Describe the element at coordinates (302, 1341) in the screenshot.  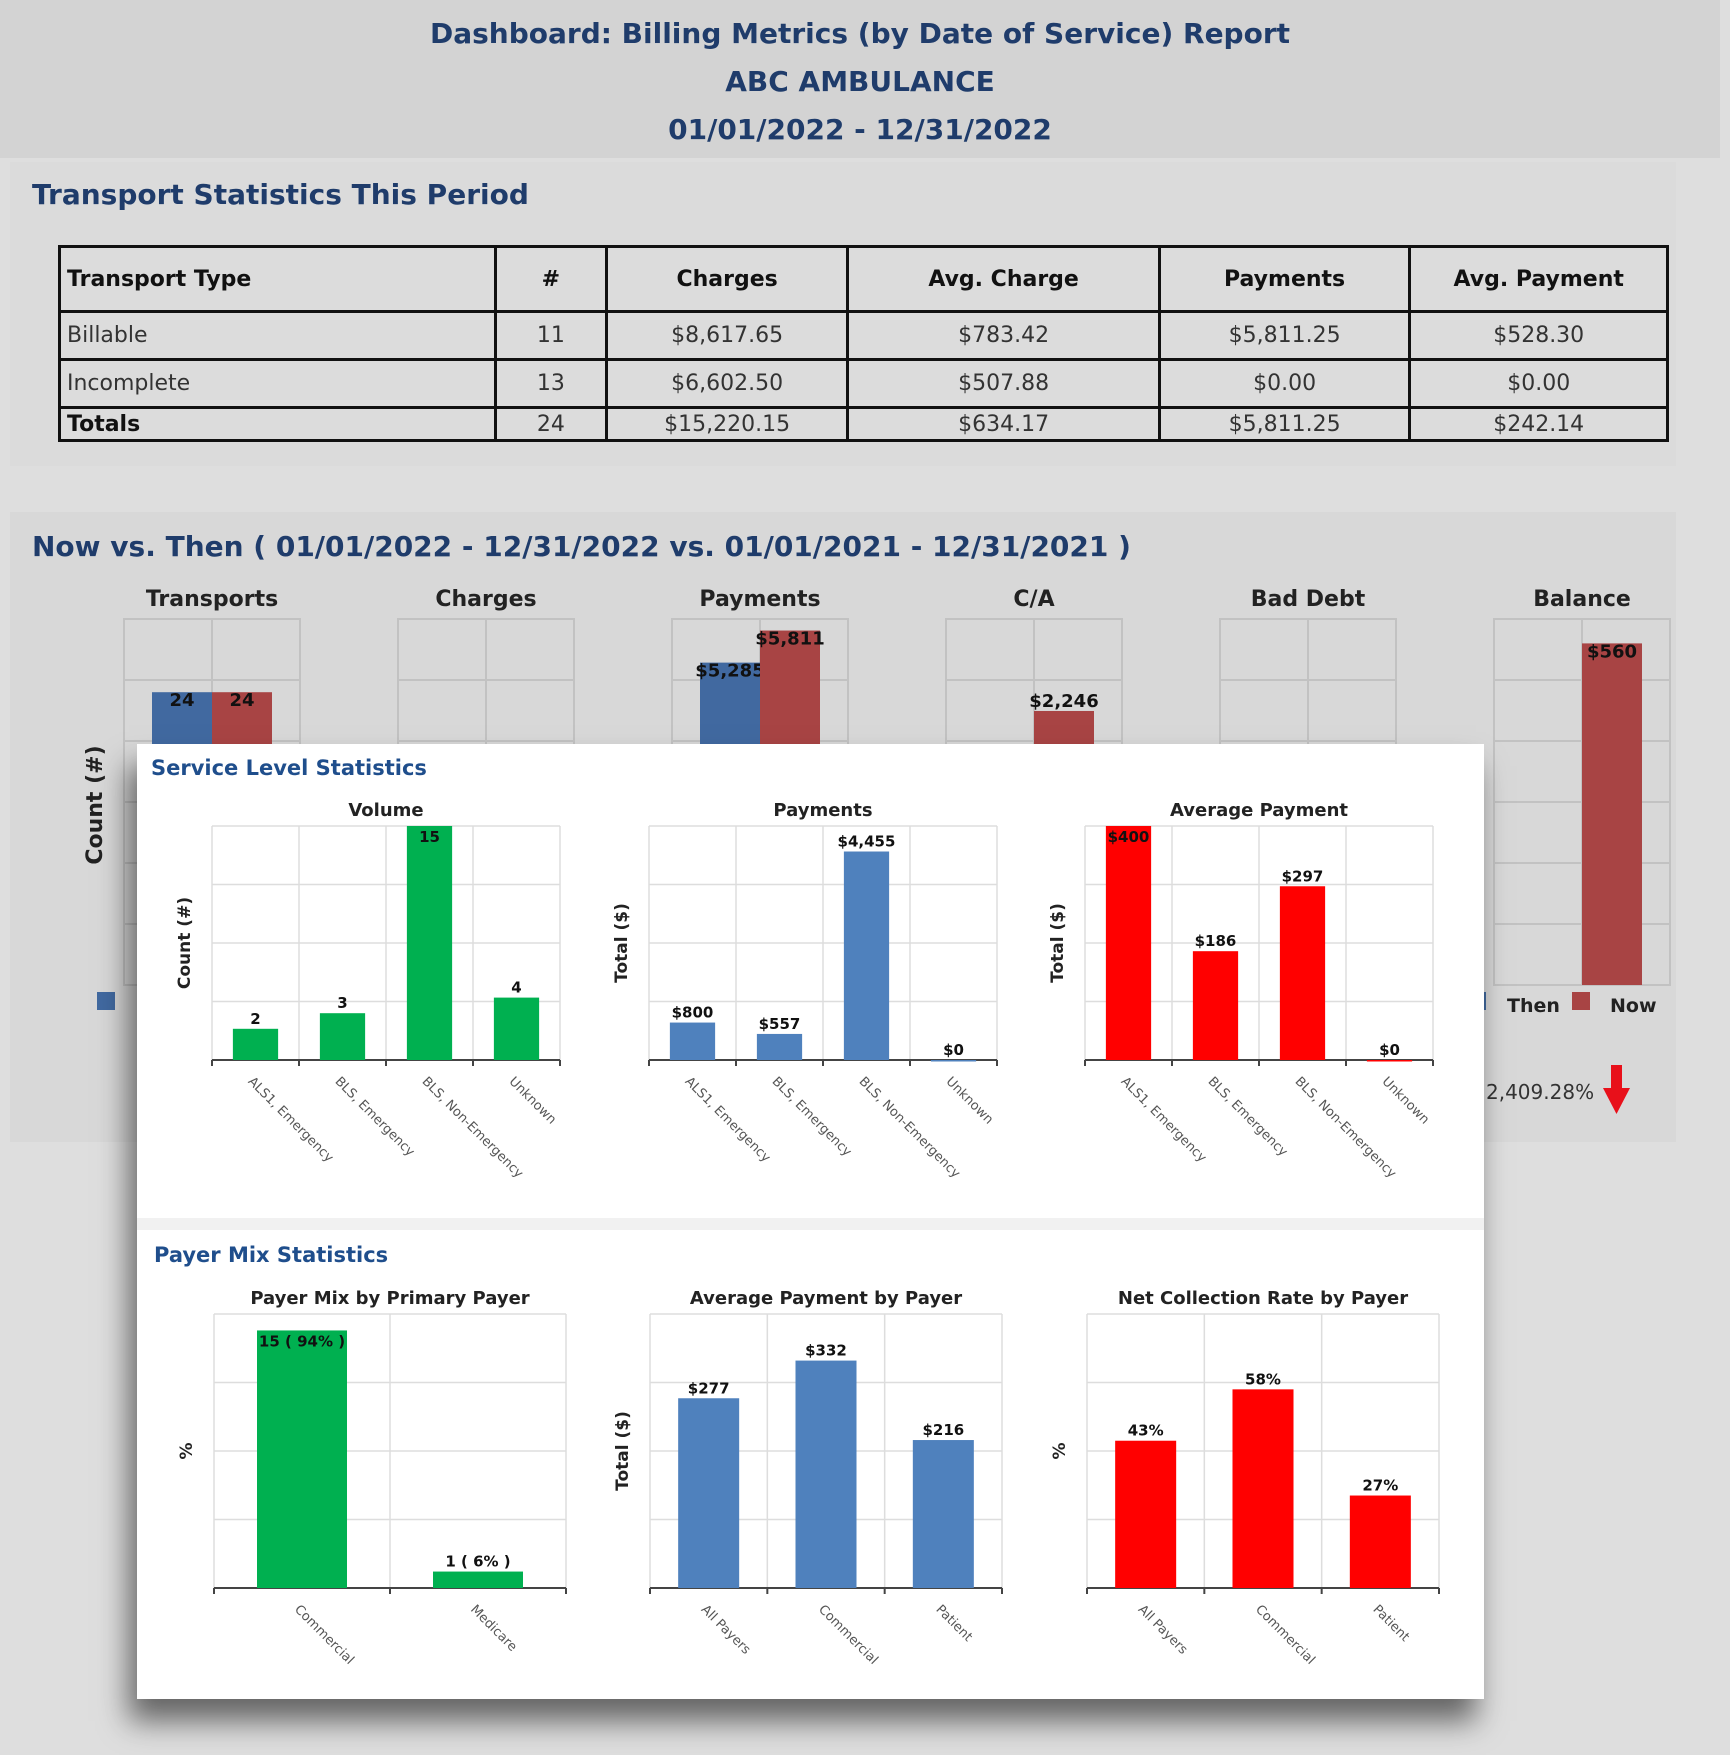
I see `data-label: 15 ( 94% )` at that location.